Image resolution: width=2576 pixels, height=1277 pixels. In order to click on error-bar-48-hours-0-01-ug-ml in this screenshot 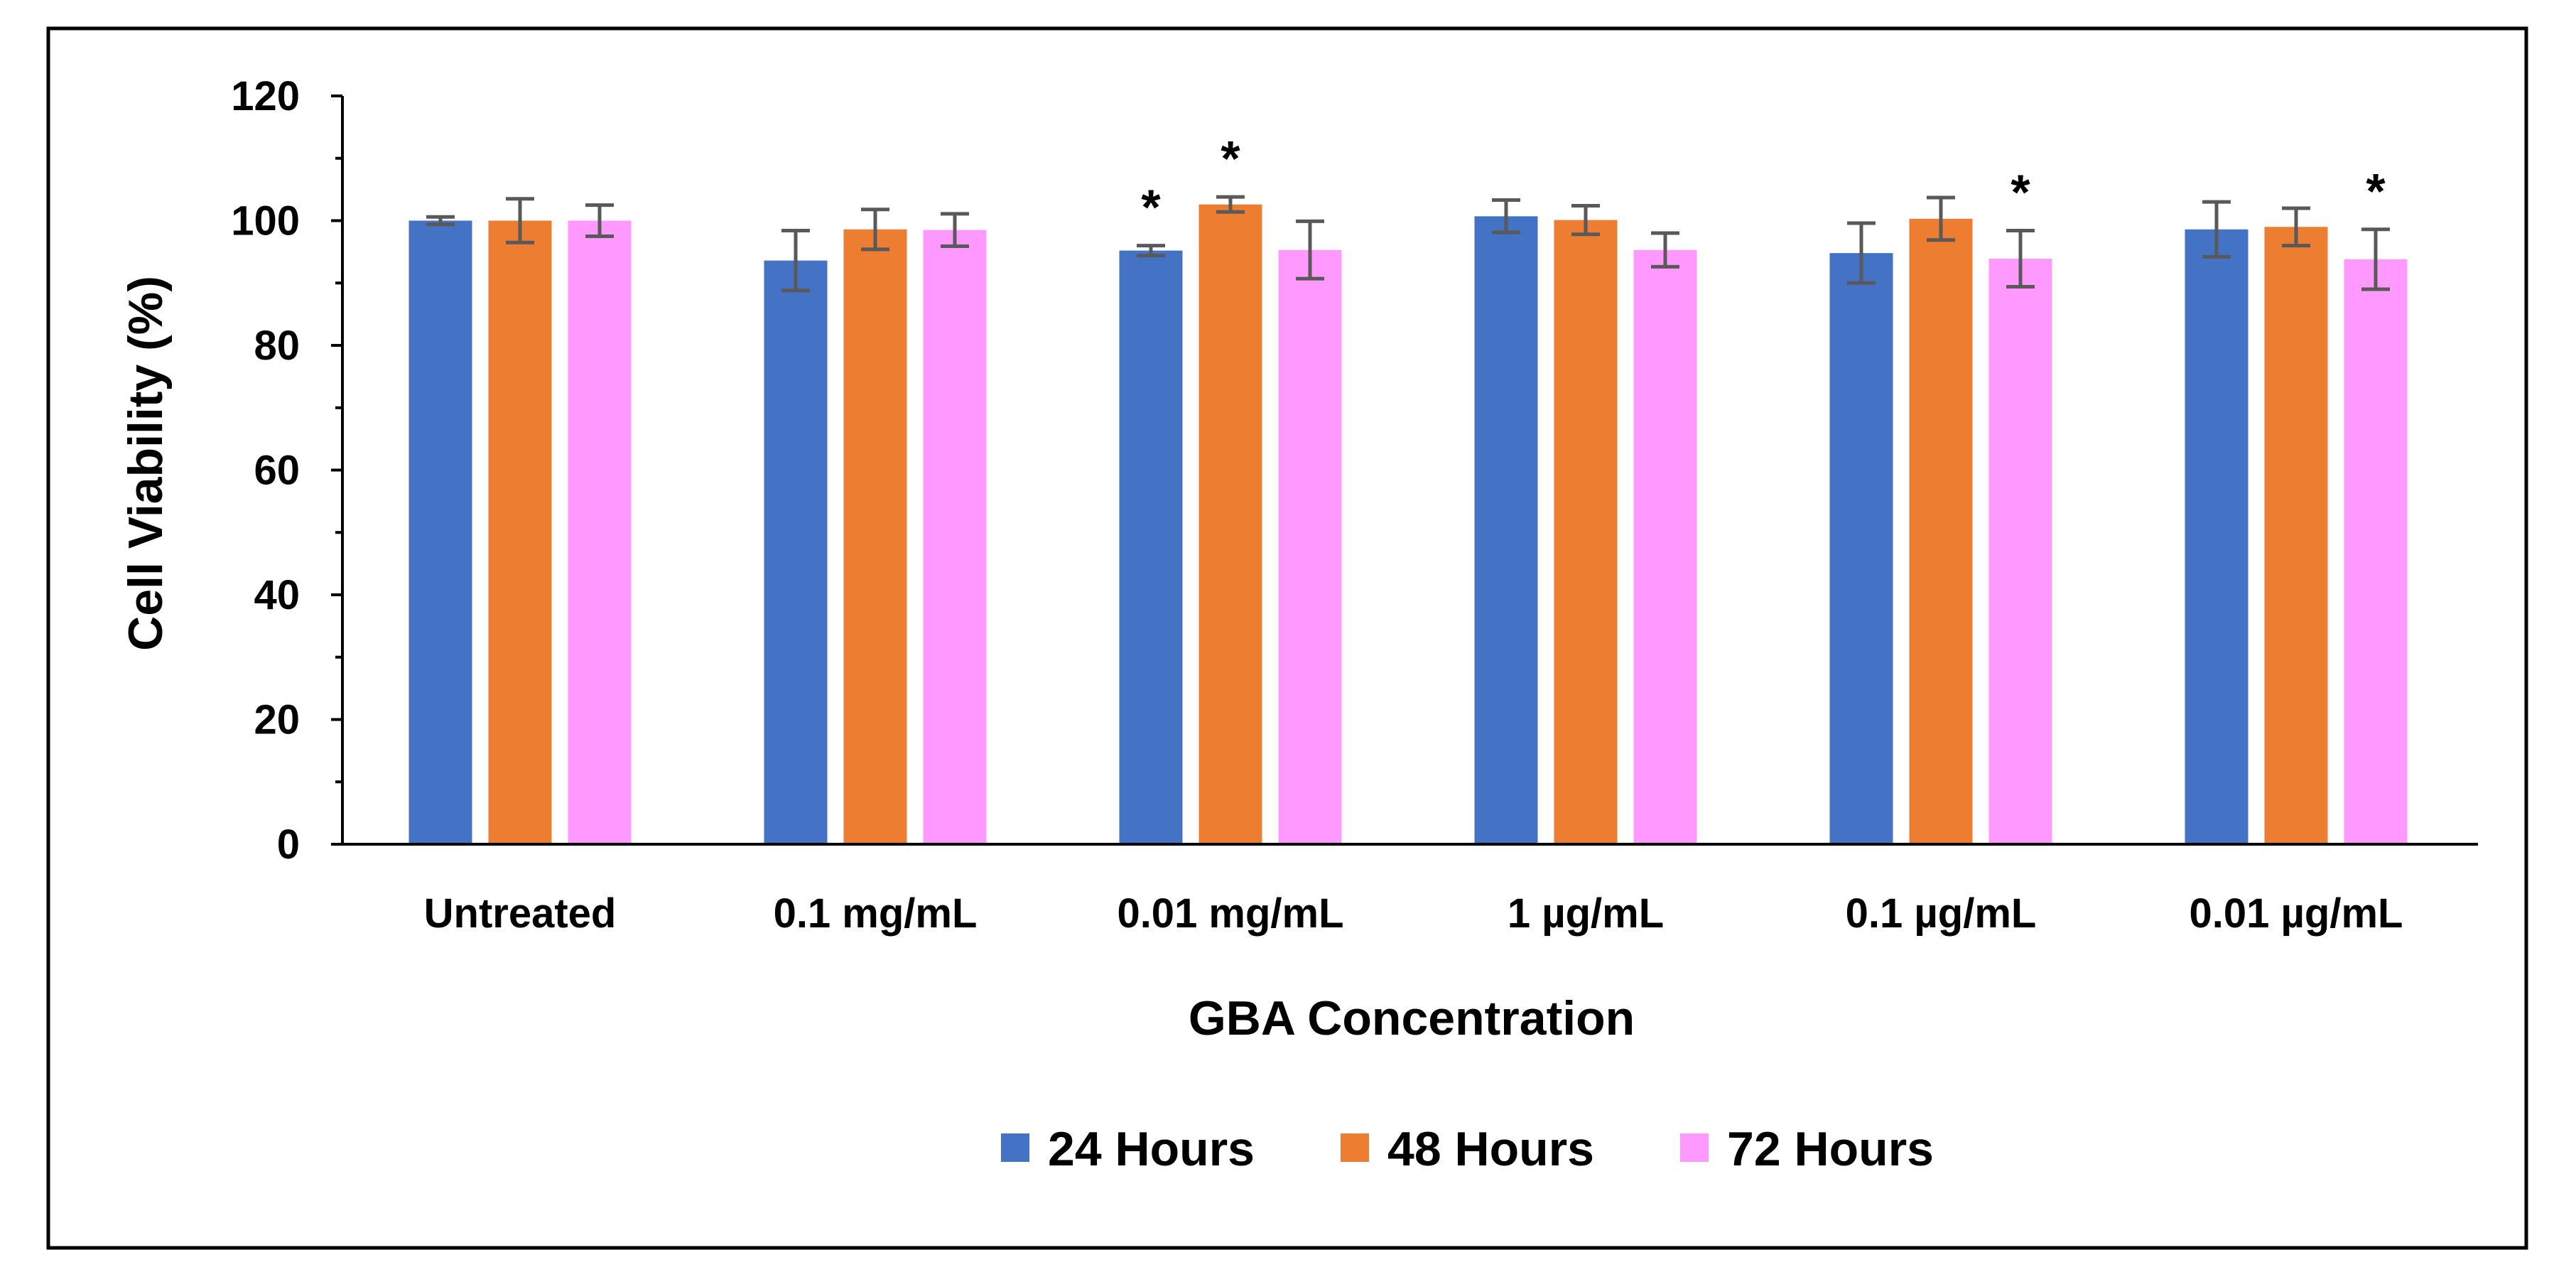, I will do `click(2296, 227)`.